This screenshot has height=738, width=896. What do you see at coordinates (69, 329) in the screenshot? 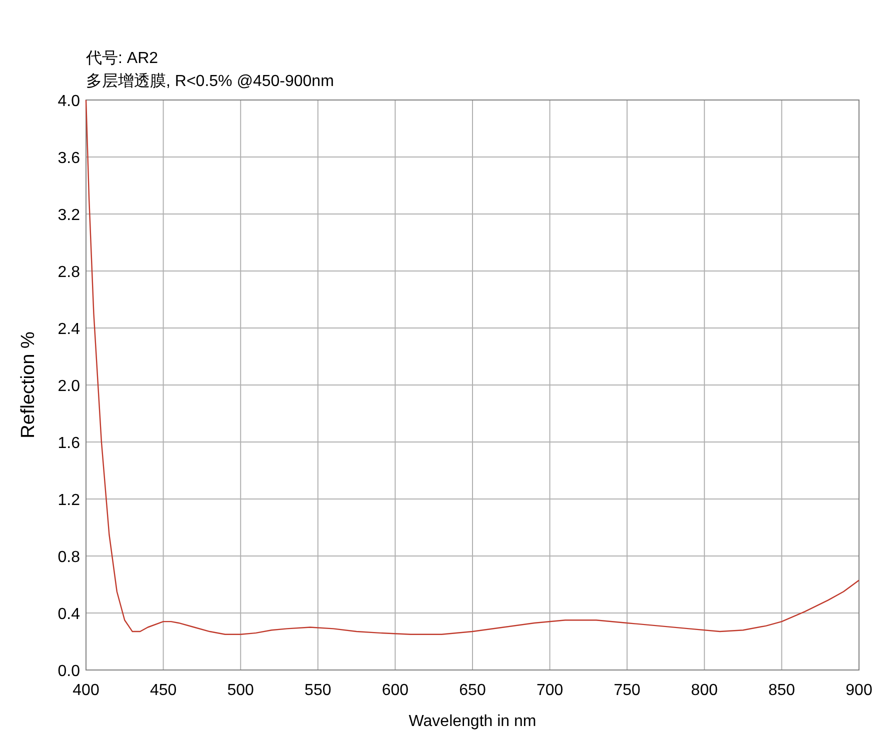
I see `y-tick-label: 2.4` at bounding box center [69, 329].